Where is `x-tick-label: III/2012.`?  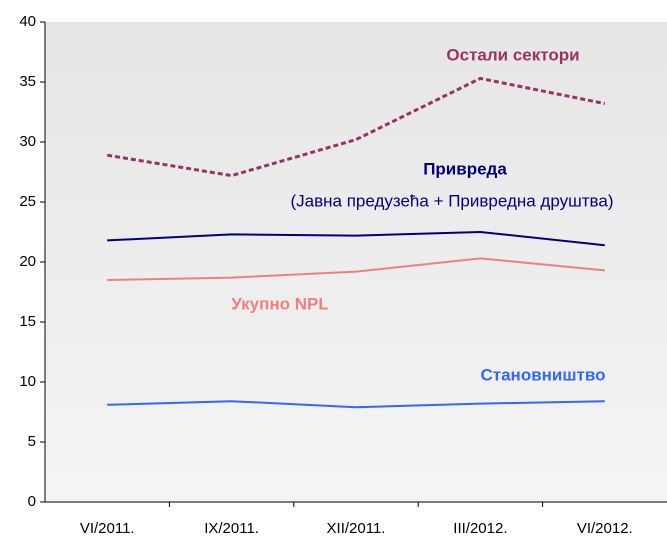
x-tick-label: III/2012. is located at coordinates (480, 528).